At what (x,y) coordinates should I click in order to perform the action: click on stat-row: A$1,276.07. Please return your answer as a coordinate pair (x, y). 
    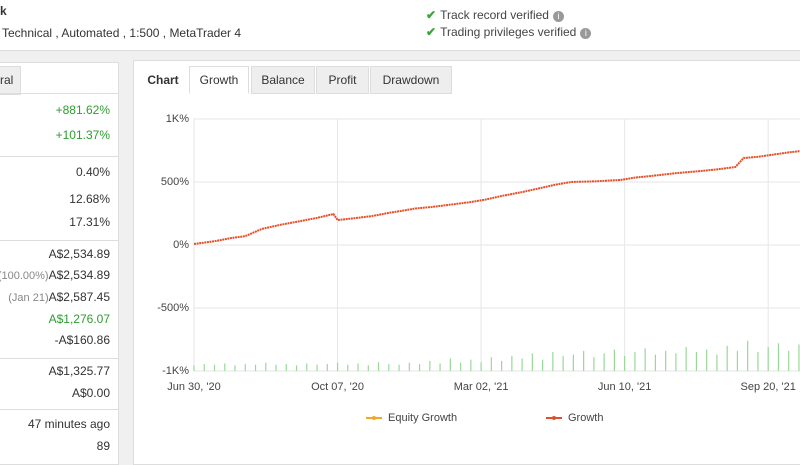
    Looking at the image, I should click on (79, 319).